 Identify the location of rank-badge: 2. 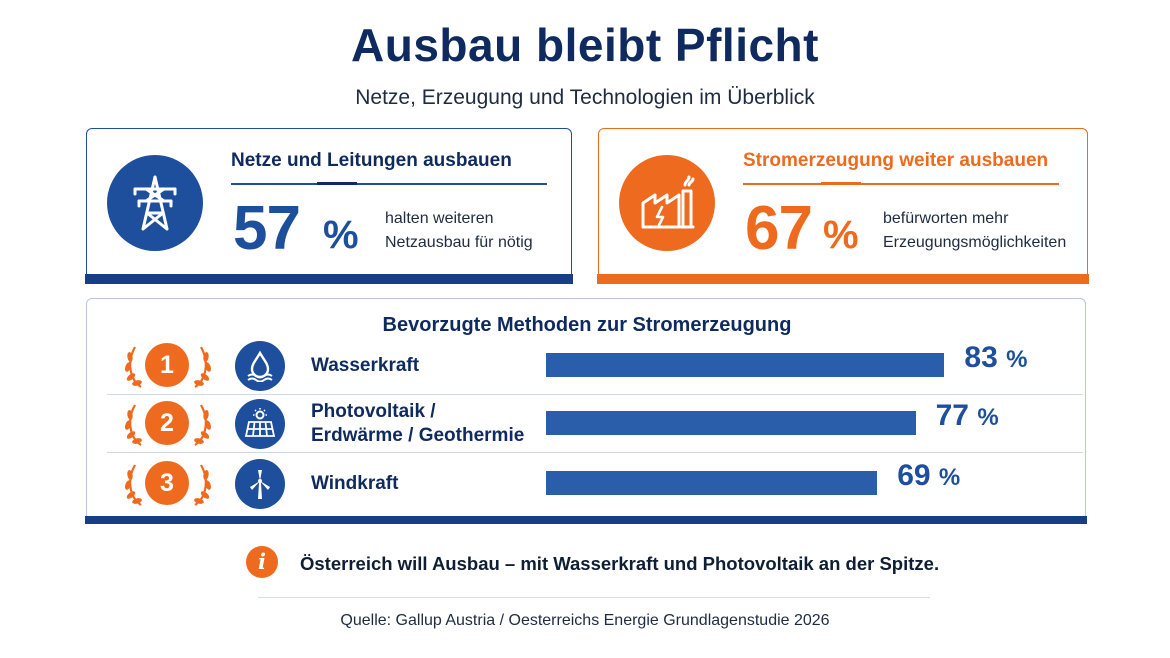
(167, 423).